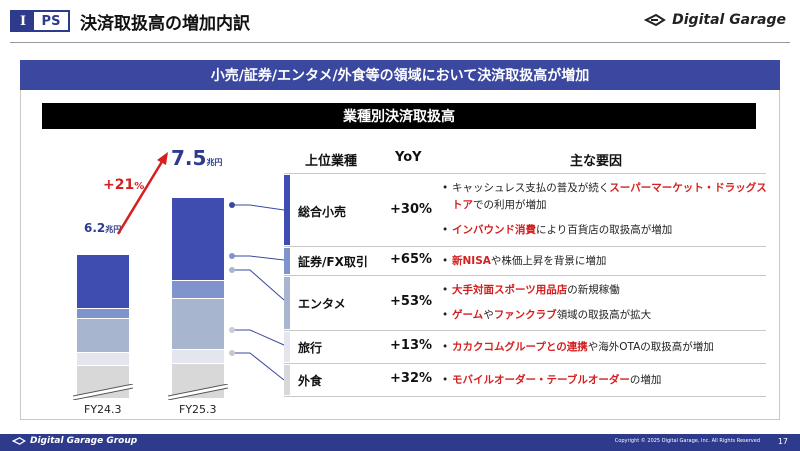 The height and width of the screenshot is (451, 800). I want to click on slide-header: I PS 決済取扱高の増加内訳 Digital Garage, so click(400, 22).